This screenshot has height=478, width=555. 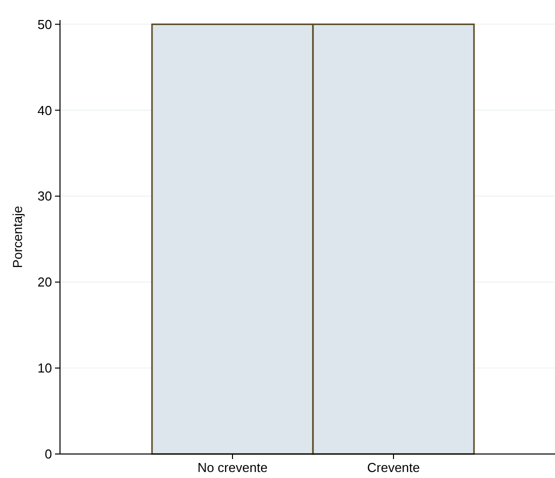 I want to click on y-axis-title: Porcentaje, so click(x=17, y=237).